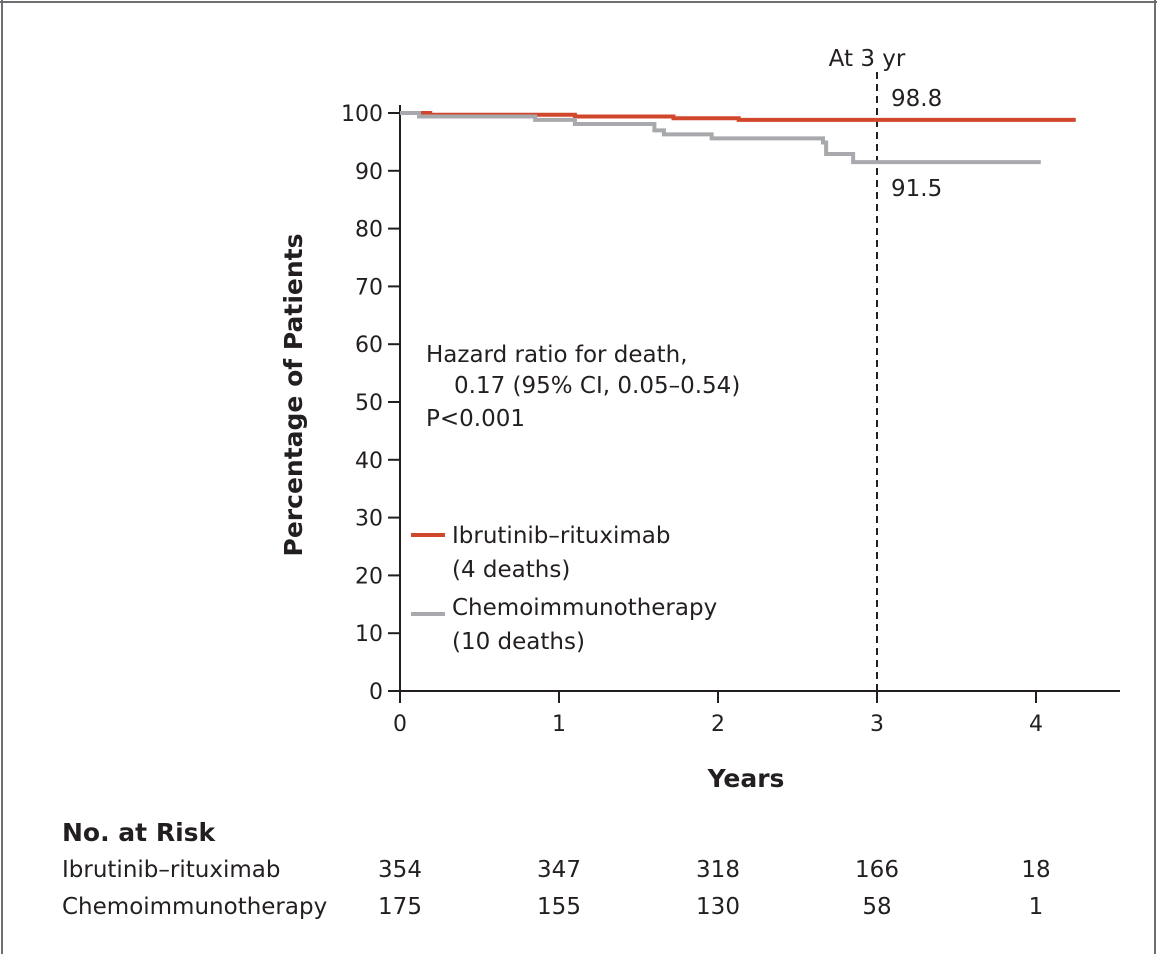 This screenshot has width=1157, height=954. What do you see at coordinates (867, 59) in the screenshot?
I see `reference-line-label: At 3 yr` at bounding box center [867, 59].